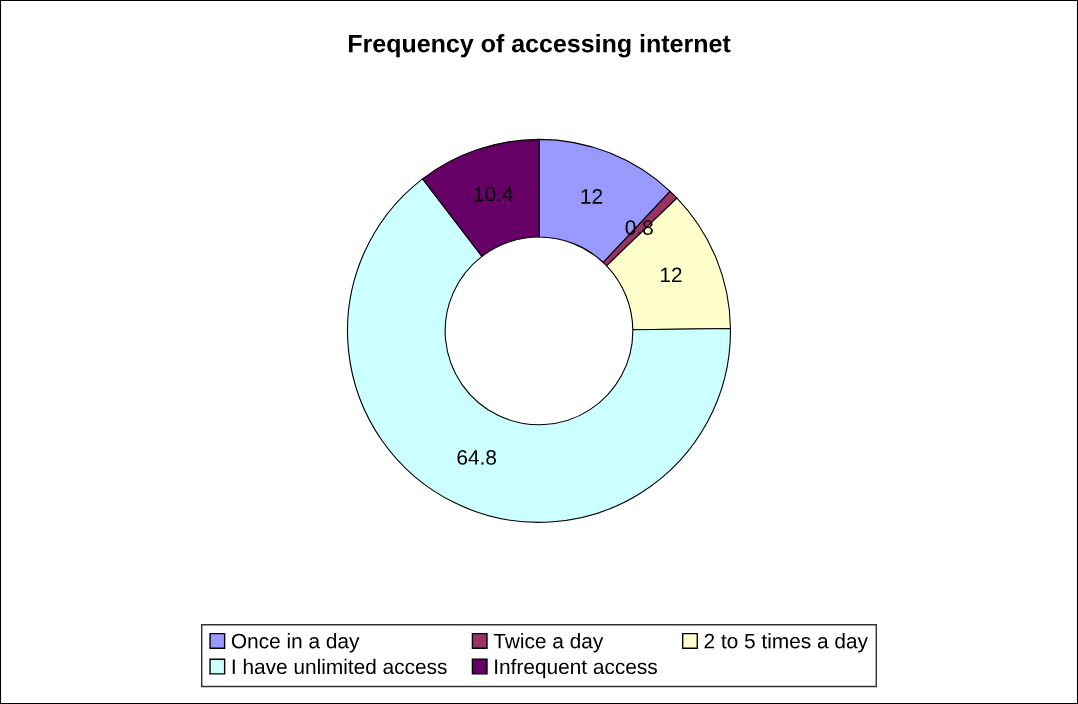 This screenshot has width=1078, height=704. Describe the element at coordinates (477, 457) in the screenshot. I see `data-label: 64.8` at that location.